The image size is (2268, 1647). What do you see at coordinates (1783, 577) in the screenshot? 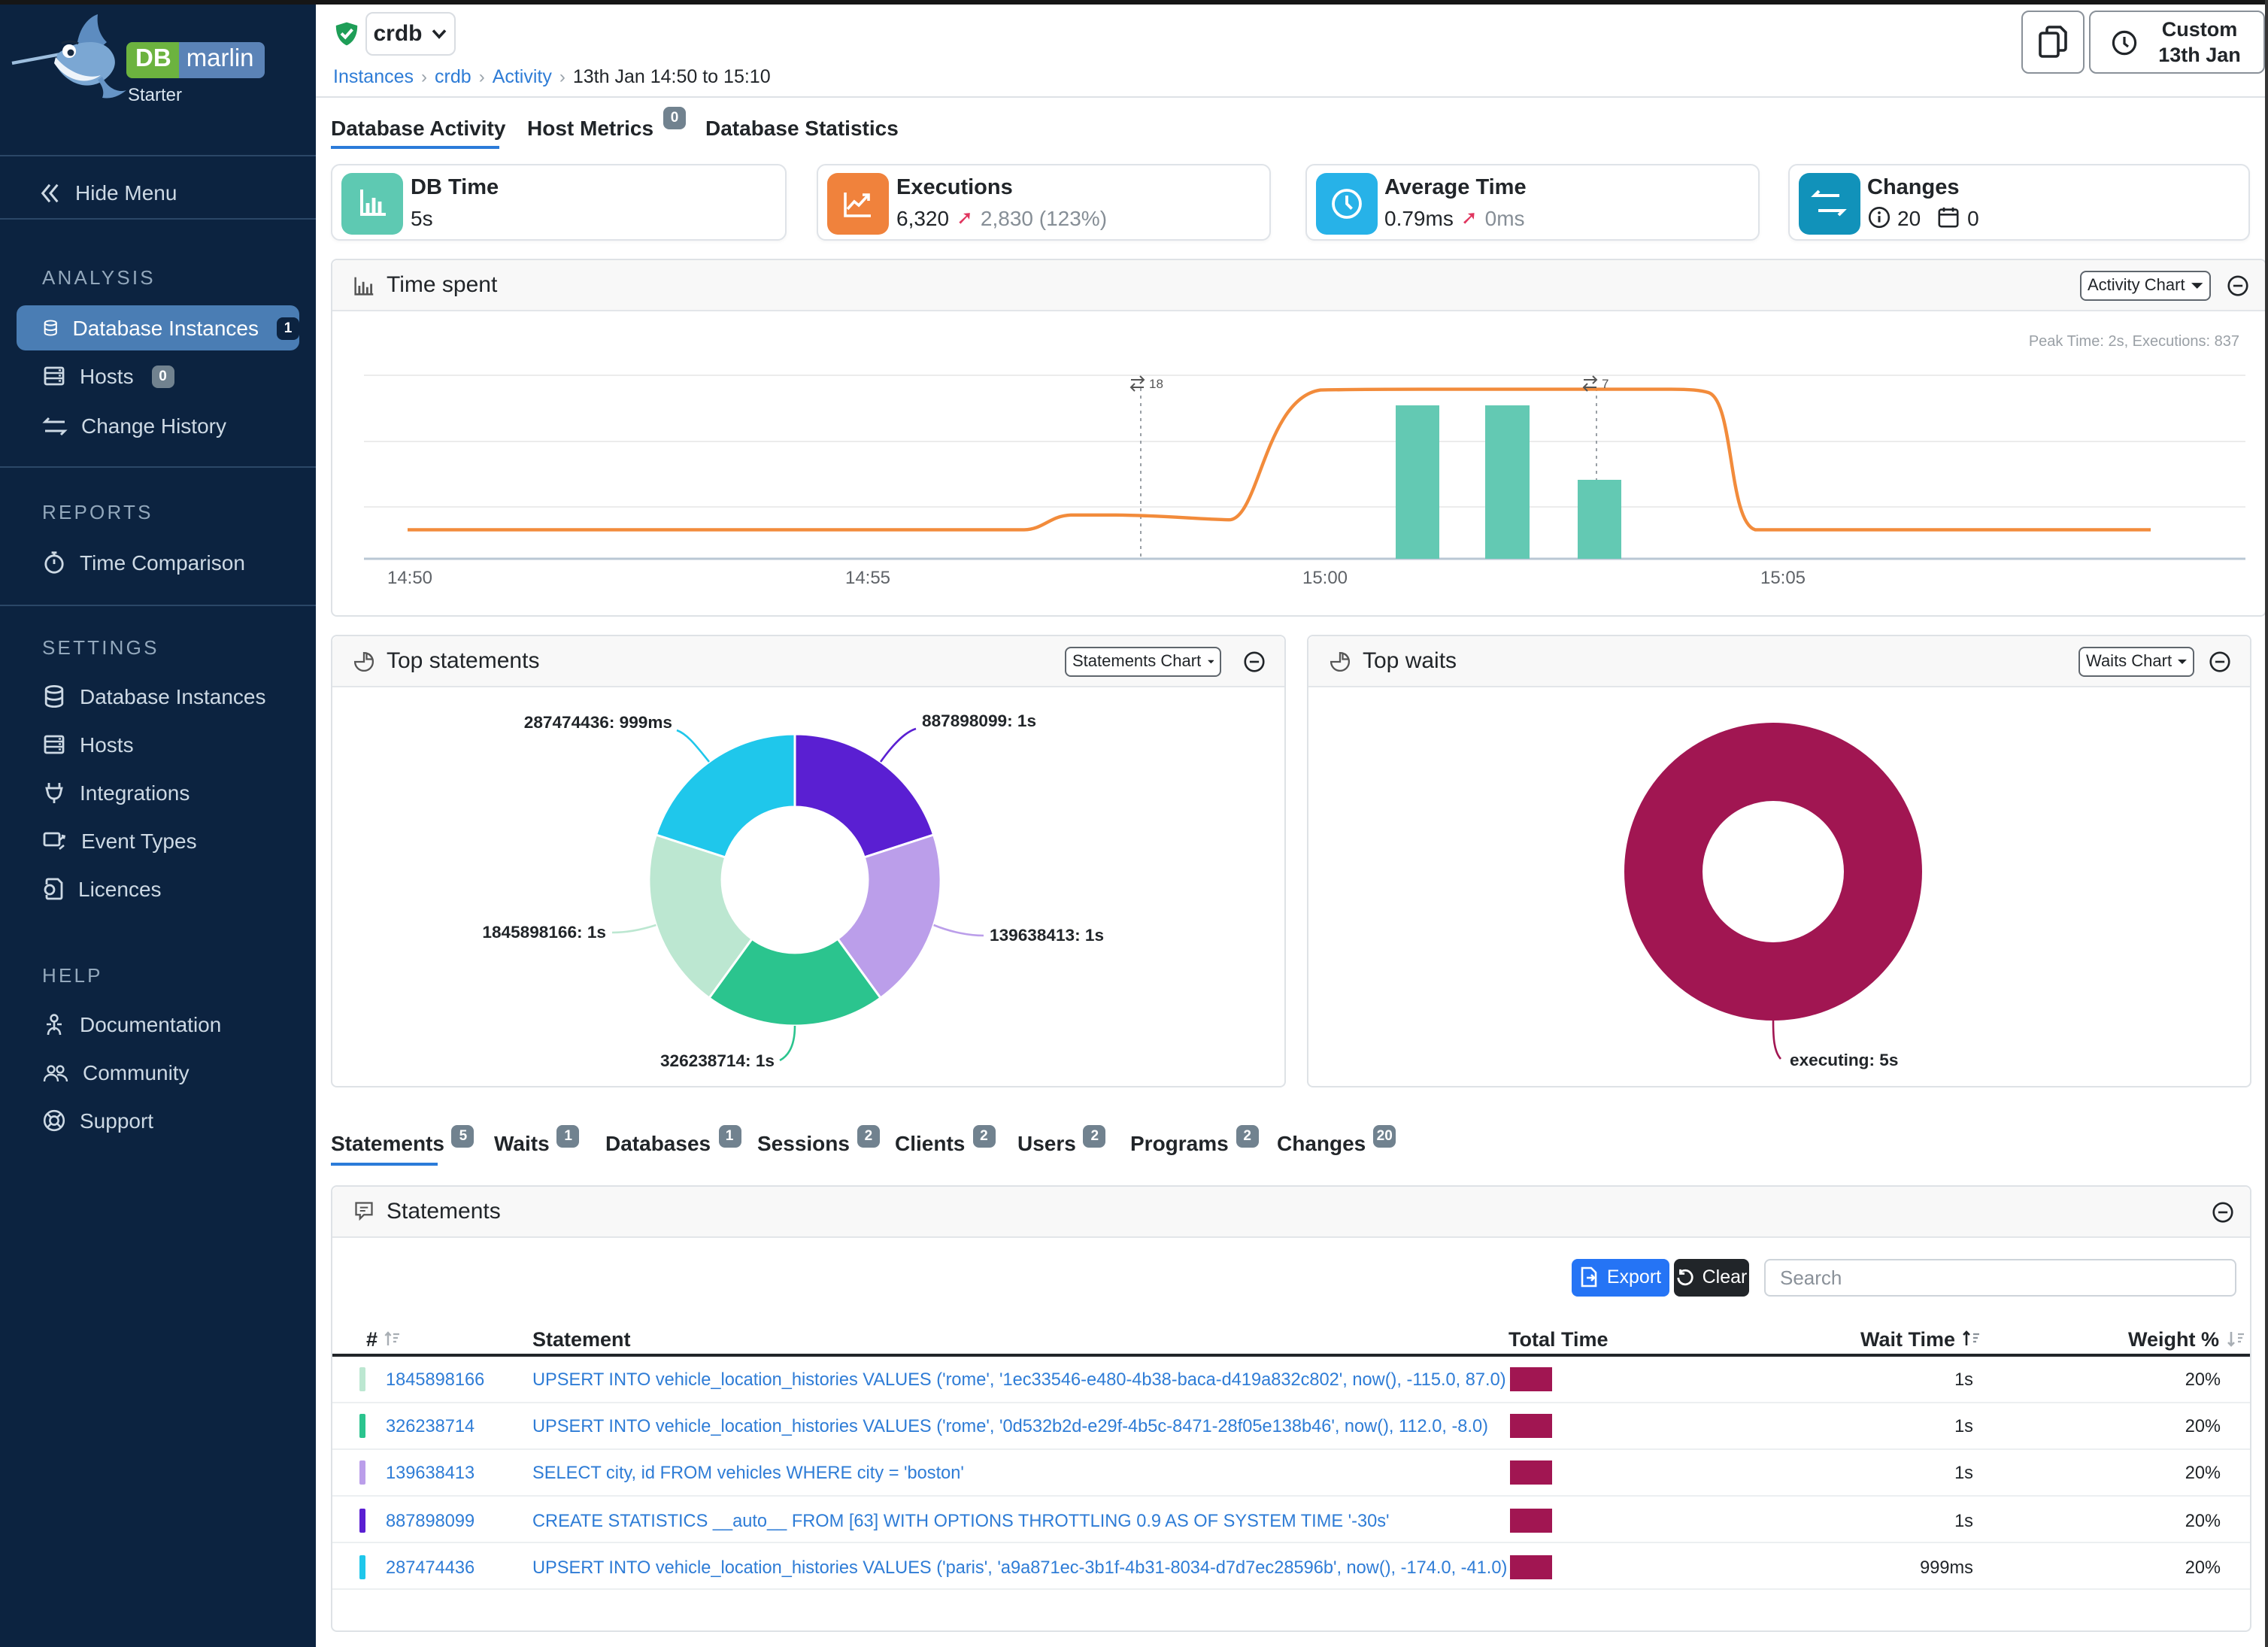
I see `svg-text: 15:05` at bounding box center [1783, 577].